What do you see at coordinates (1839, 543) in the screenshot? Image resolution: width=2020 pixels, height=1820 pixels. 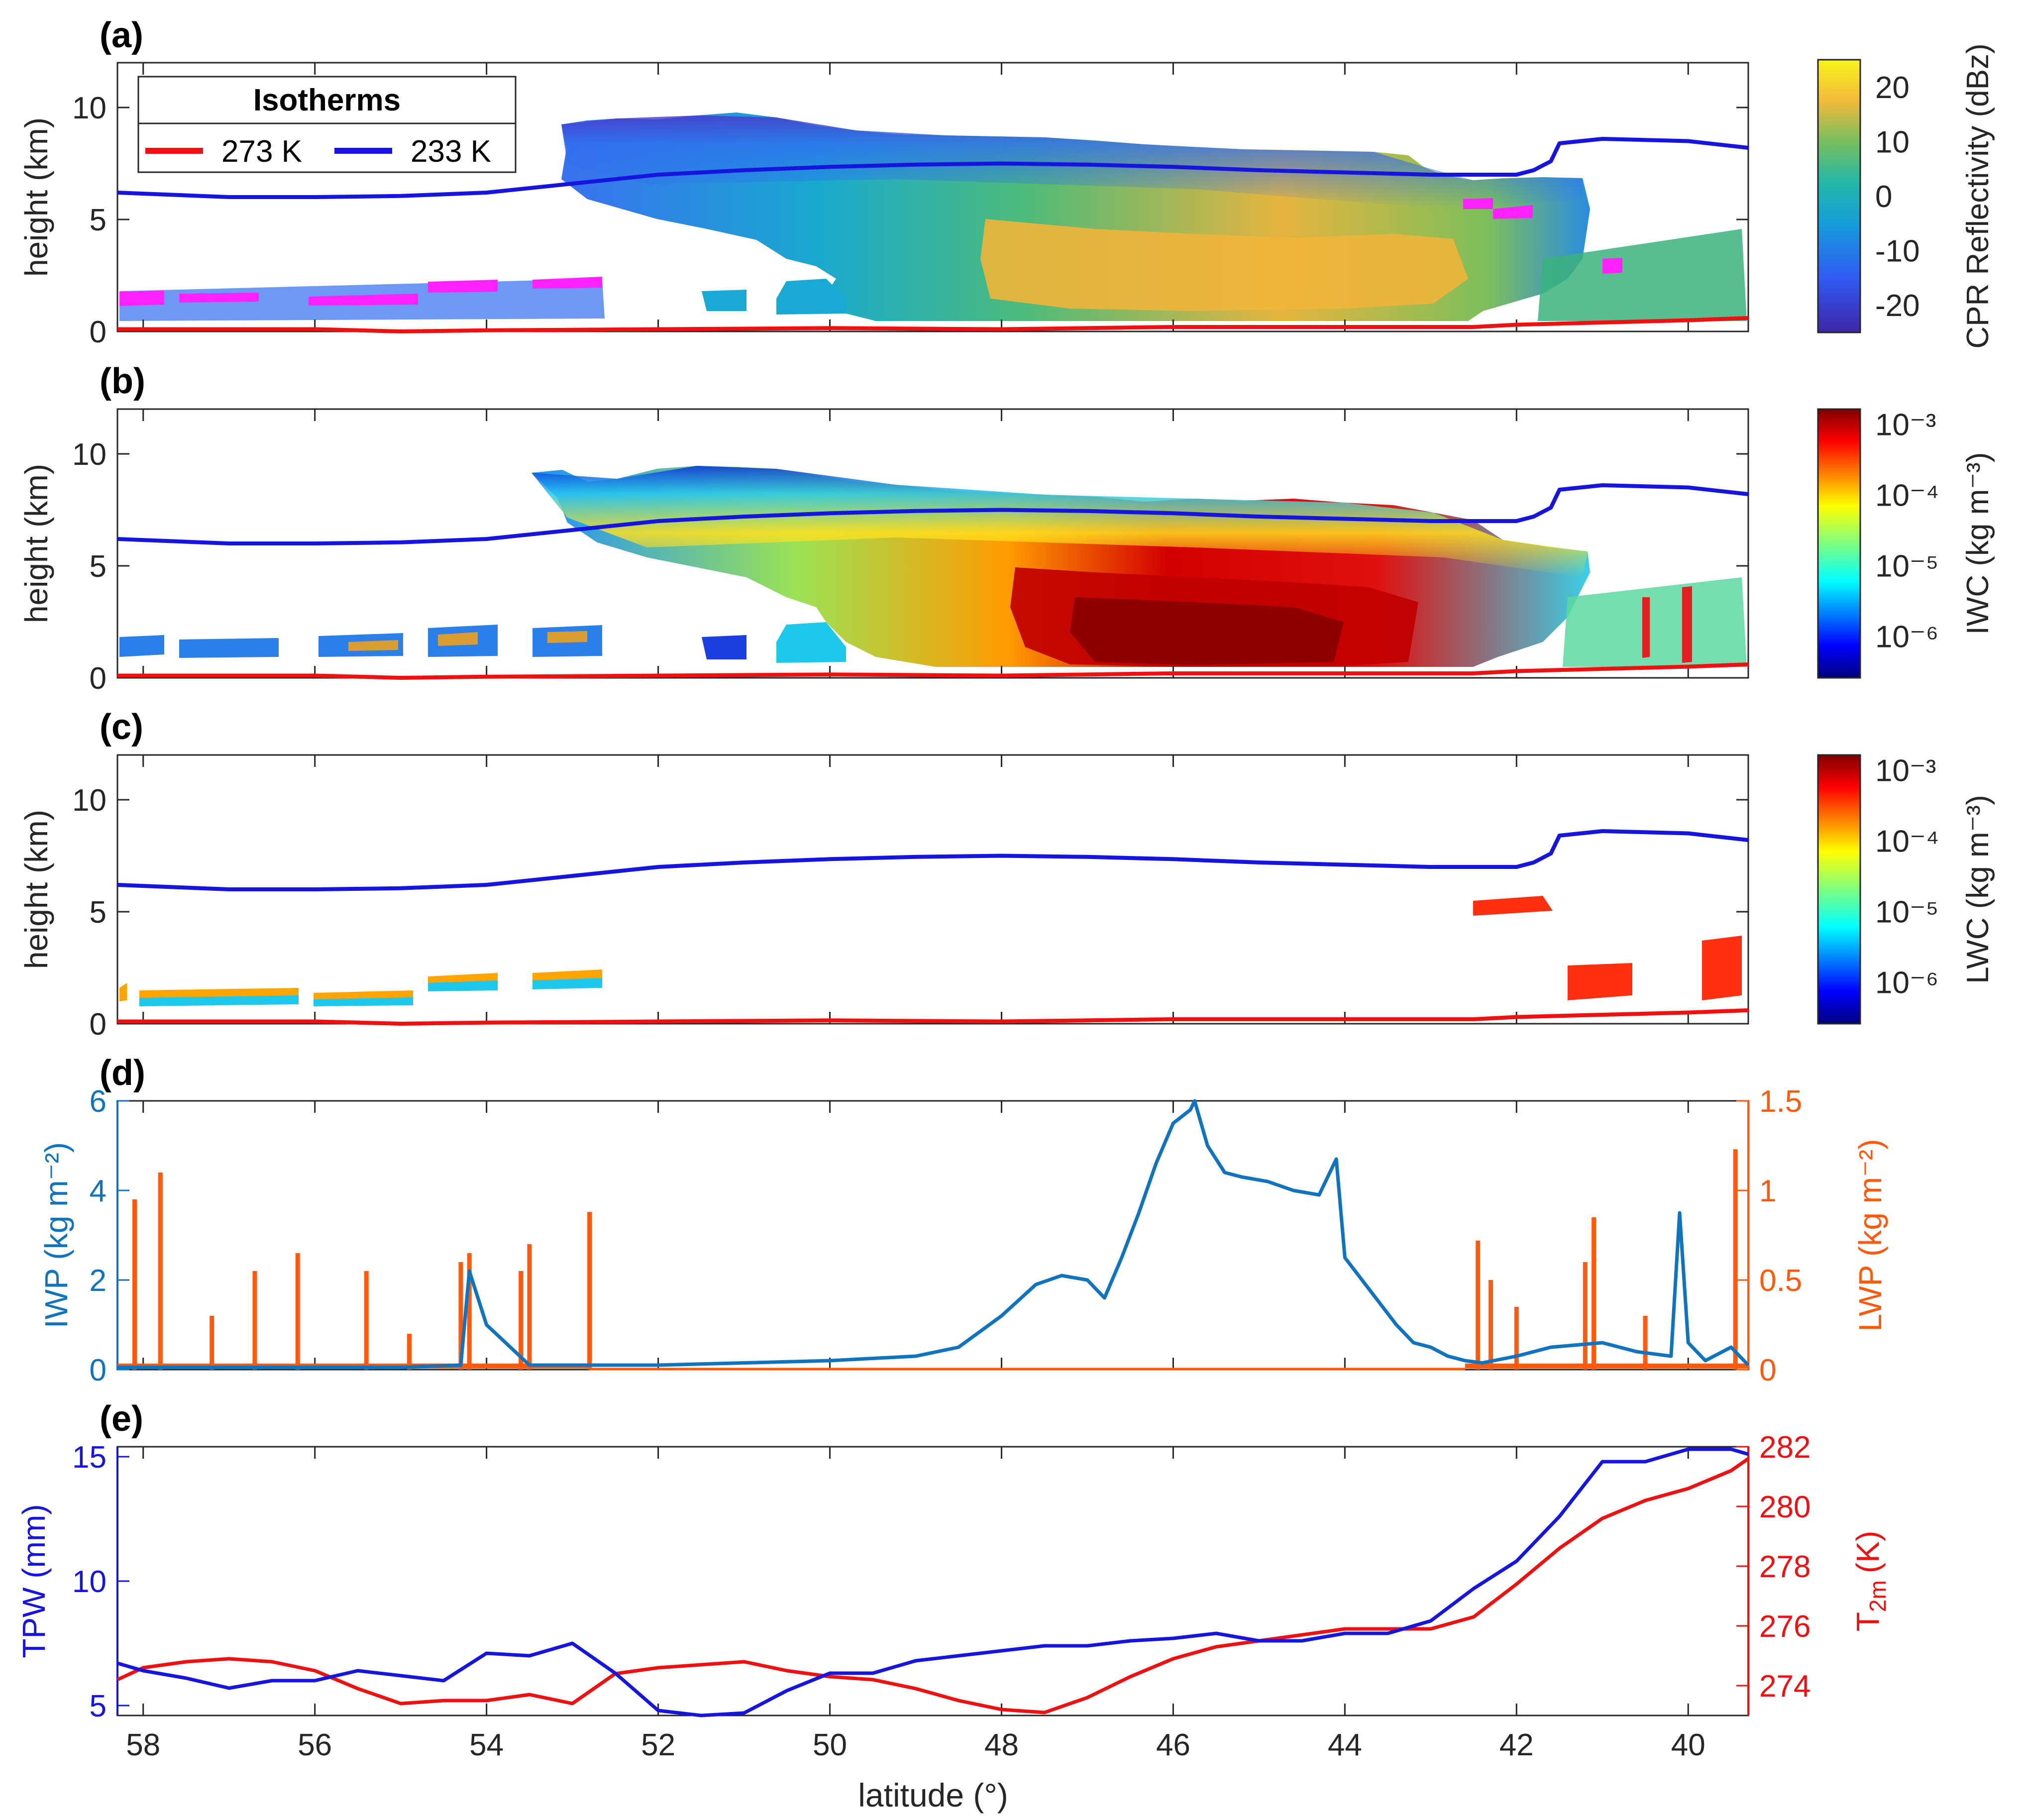 I see `colorbar-b-gradient` at bounding box center [1839, 543].